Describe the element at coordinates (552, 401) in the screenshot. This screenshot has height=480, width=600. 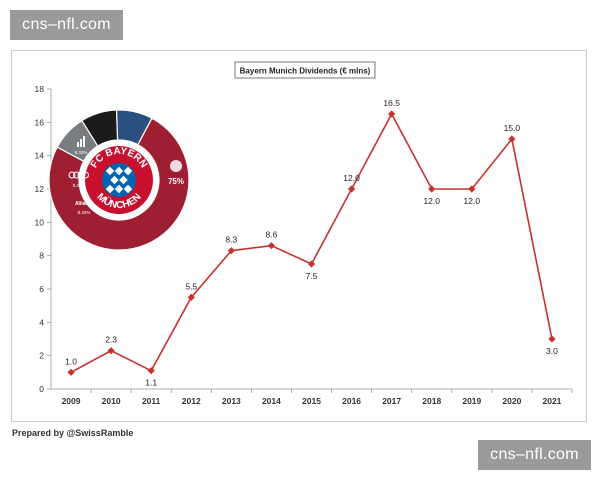
I see `x-tick-label: 2021` at that location.